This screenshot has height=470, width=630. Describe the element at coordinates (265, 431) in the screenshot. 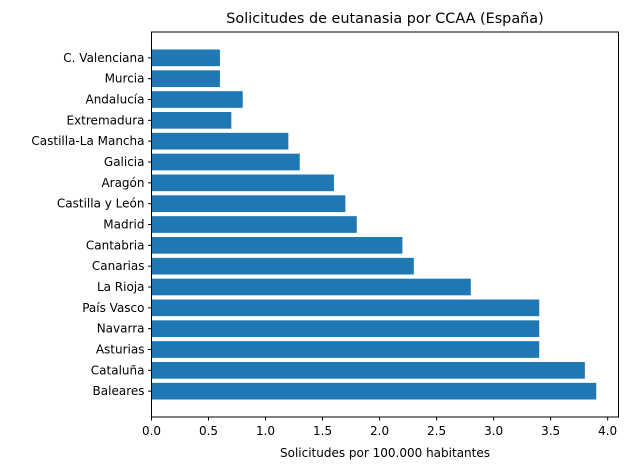

I see `x-tick-label: 1.0` at that location.